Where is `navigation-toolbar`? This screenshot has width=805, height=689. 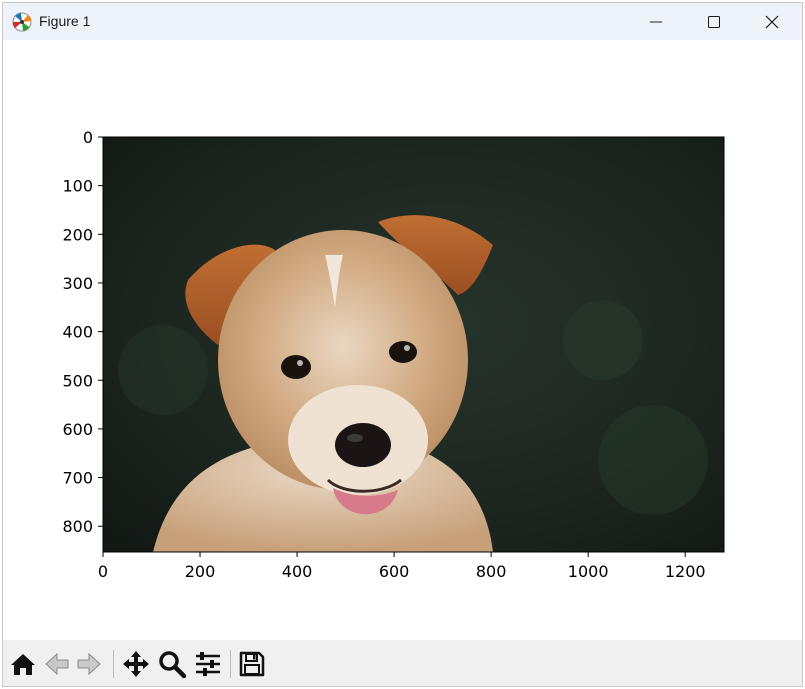 navigation-toolbar is located at coordinates (402, 663).